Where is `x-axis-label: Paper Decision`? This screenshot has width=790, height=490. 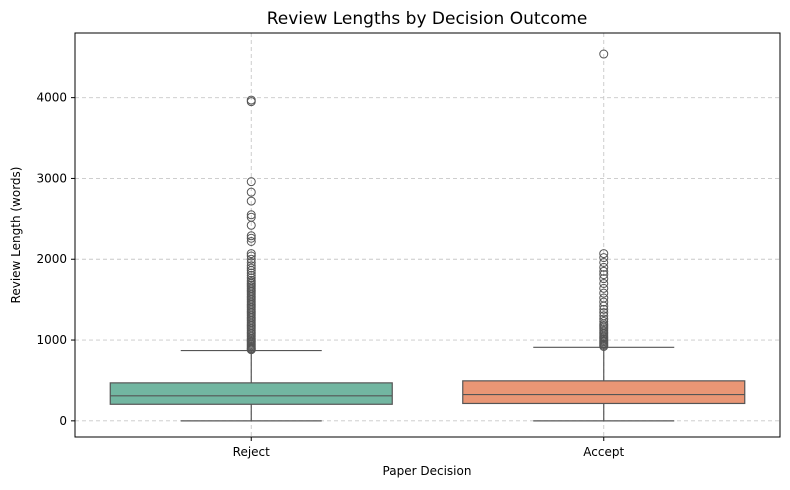
x-axis-label: Paper Decision is located at coordinates (427, 471).